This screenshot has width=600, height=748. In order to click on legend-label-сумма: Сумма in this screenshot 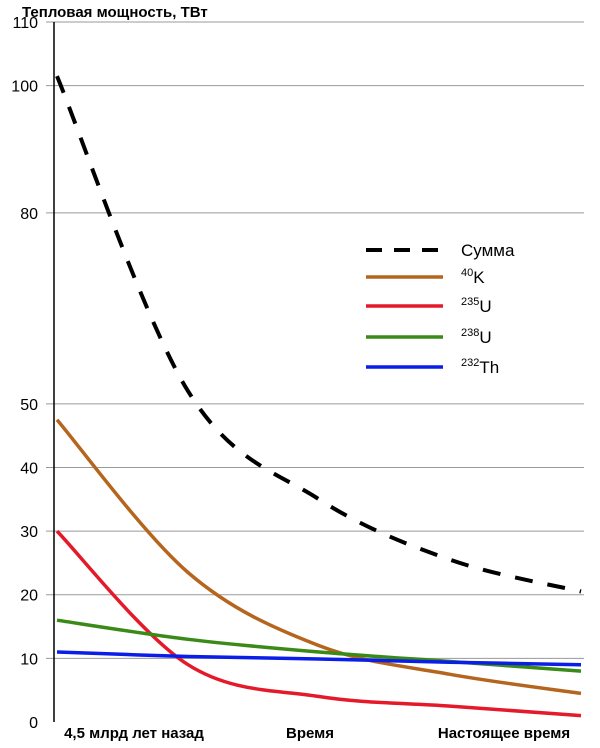, I will do `click(488, 250)`.